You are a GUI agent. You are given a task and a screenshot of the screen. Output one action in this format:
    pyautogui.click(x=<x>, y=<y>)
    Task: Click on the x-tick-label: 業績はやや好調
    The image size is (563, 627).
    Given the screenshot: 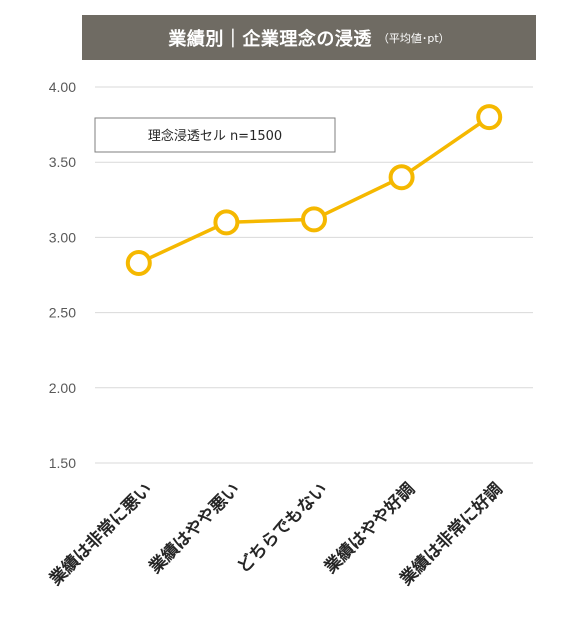 What is the action you would take?
    pyautogui.click(x=369, y=528)
    